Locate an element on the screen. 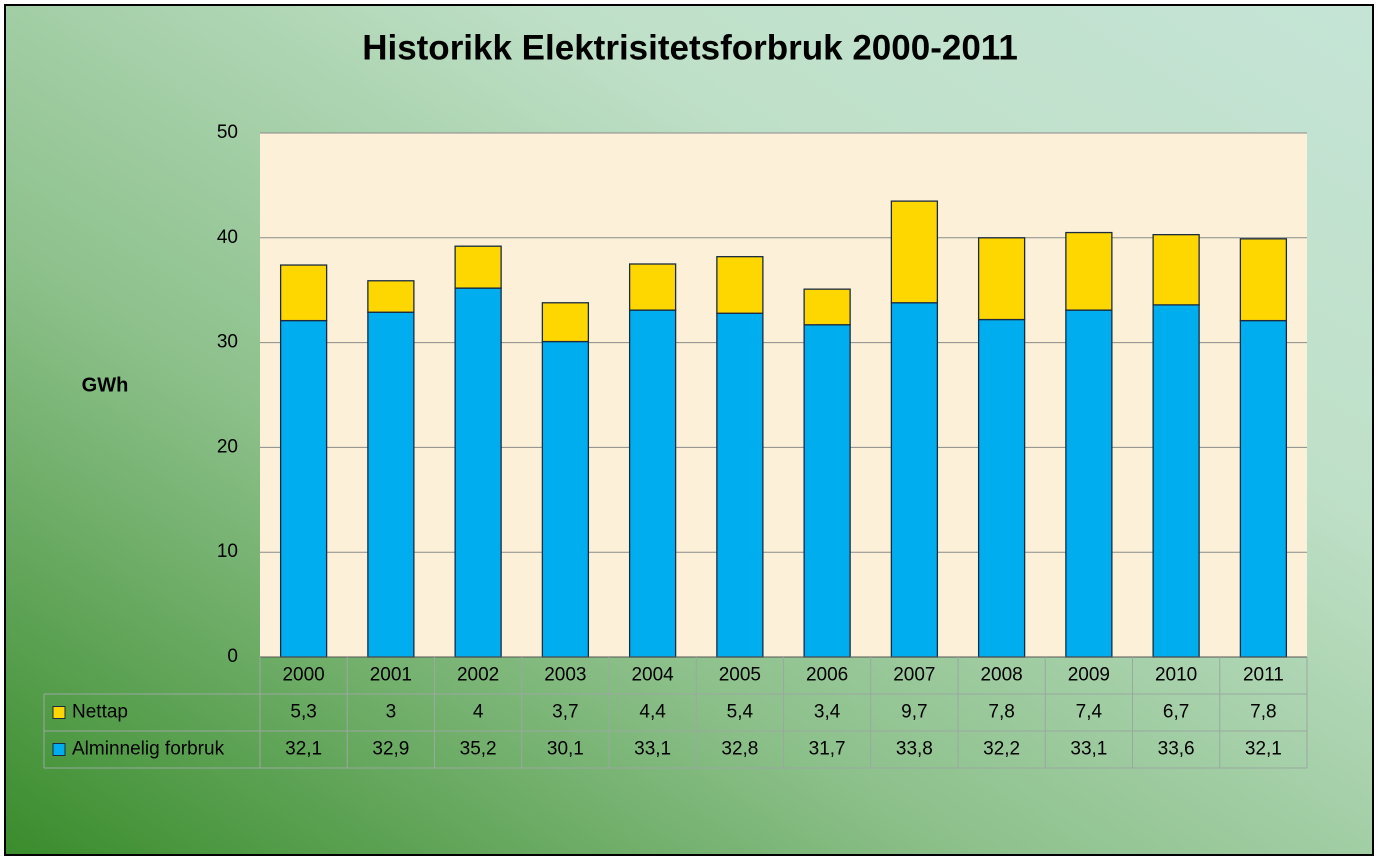  x-tick-label: 2001 is located at coordinates (391, 675).